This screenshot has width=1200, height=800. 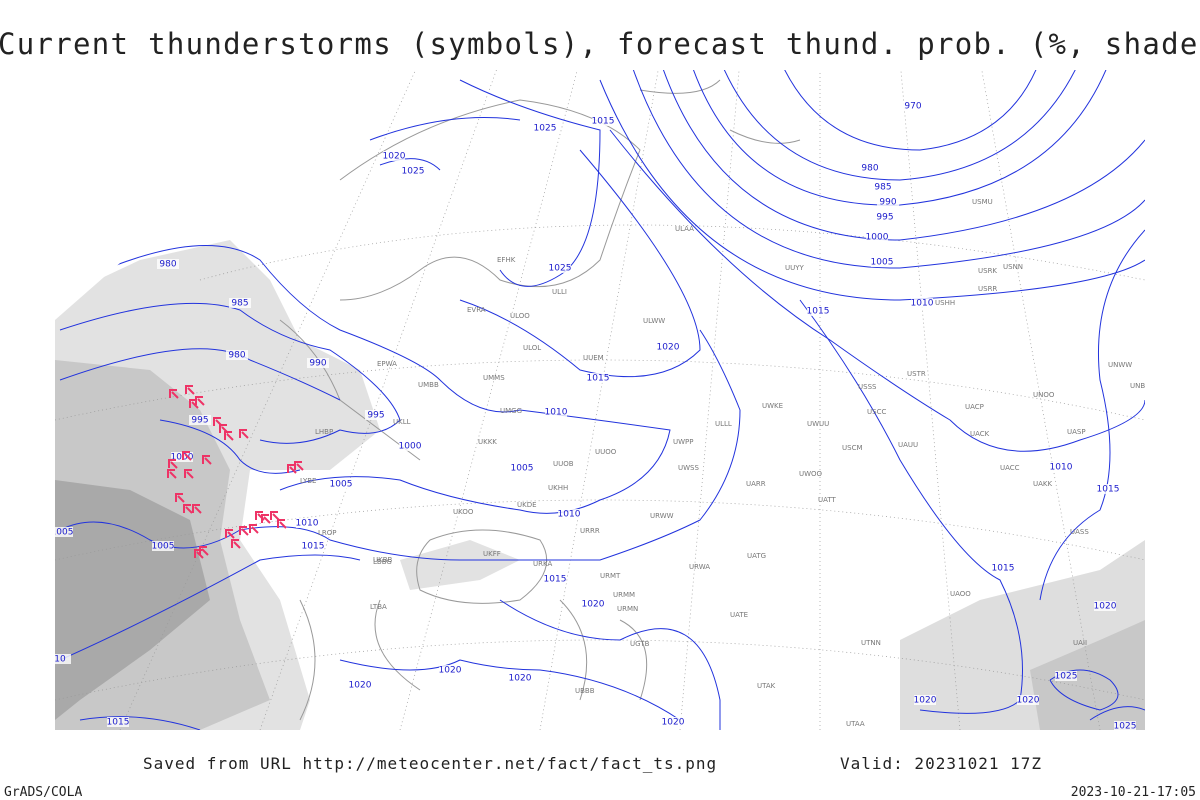 I want to click on station-code: URRR, so click(x=590, y=531).